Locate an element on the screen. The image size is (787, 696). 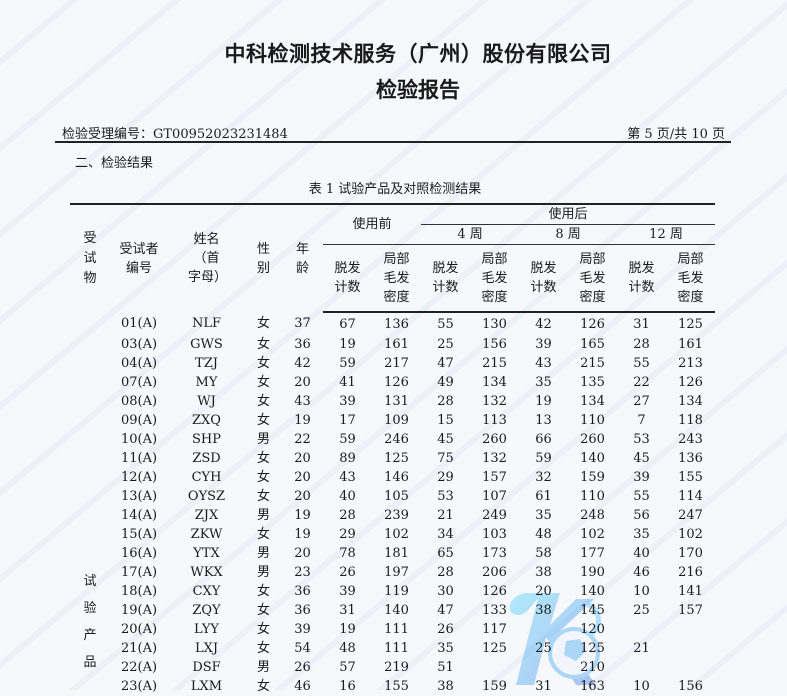
table-cell: 126 is located at coordinates (690, 382).